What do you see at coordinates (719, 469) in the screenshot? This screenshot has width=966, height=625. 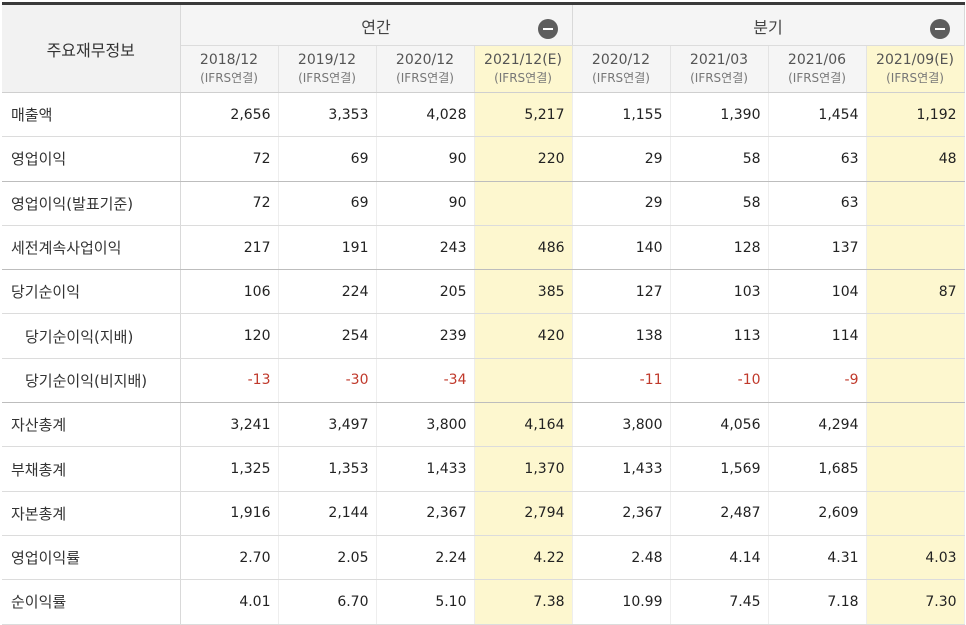 I see `table-cell: 1,569` at bounding box center [719, 469].